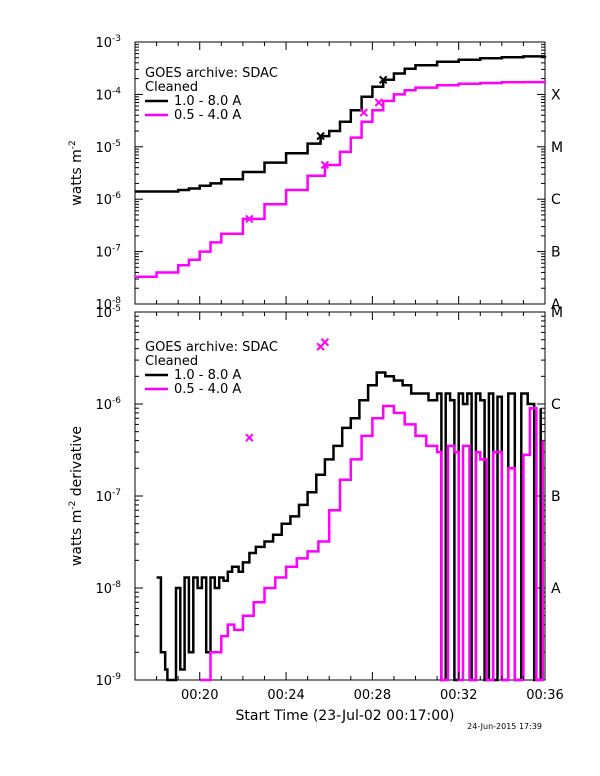  I want to click on x-tick-label: 00:28, so click(372, 695).